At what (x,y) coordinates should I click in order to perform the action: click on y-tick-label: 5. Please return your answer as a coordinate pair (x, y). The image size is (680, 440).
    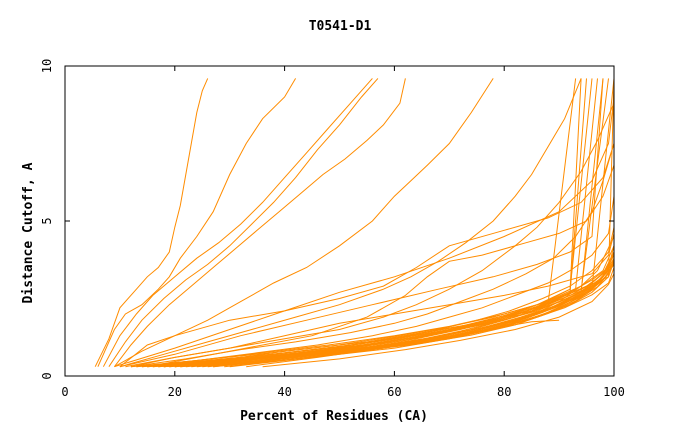
    Looking at the image, I should click on (47, 220).